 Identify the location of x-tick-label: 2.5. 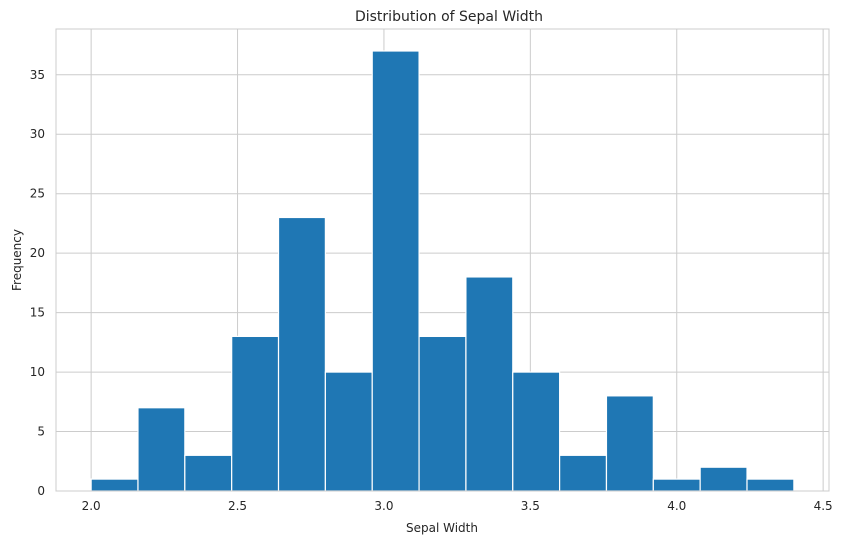
(237, 506).